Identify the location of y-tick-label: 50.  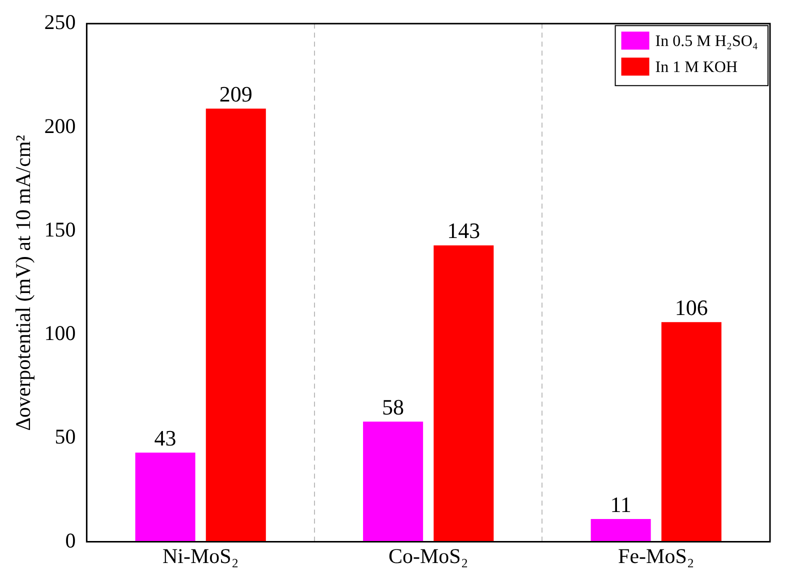
(65, 436).